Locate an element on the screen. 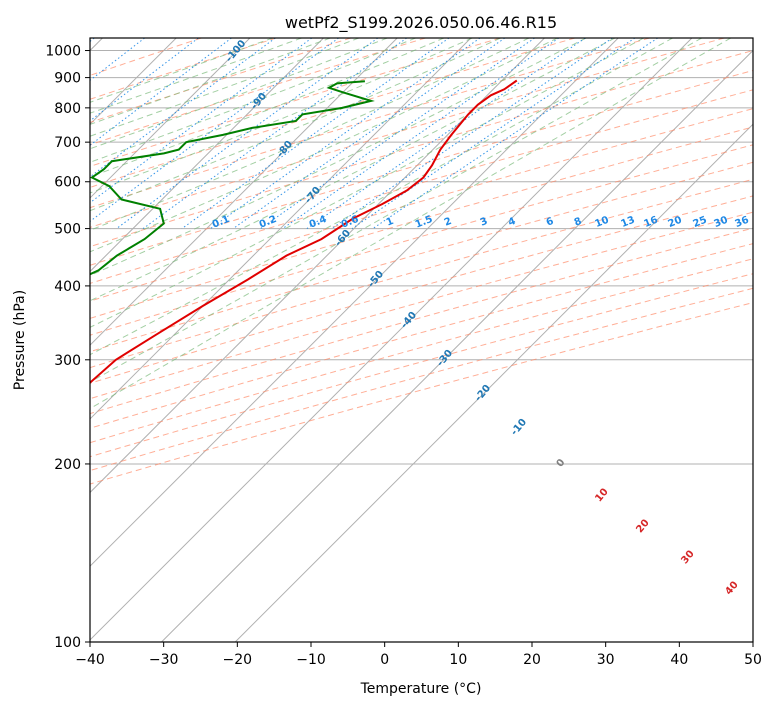 The image size is (775, 708). isotherm-line is located at coordinates (170, 118).